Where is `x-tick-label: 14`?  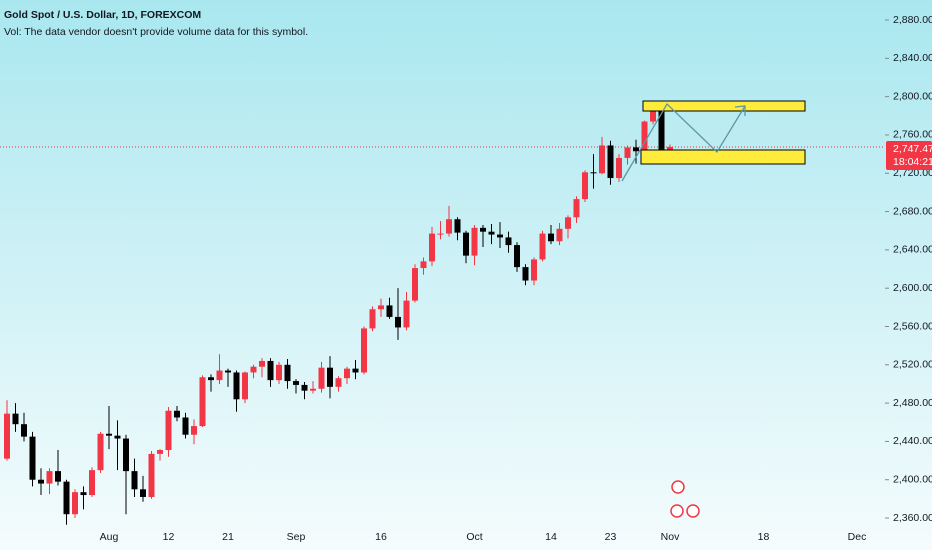 x-tick-label: 14 is located at coordinates (551, 537).